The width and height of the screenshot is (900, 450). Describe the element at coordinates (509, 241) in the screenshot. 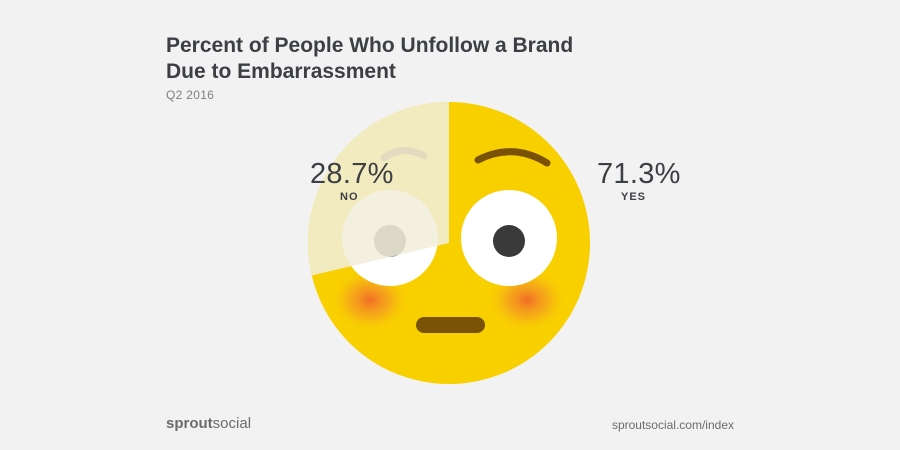

I see `right-pupil` at that location.